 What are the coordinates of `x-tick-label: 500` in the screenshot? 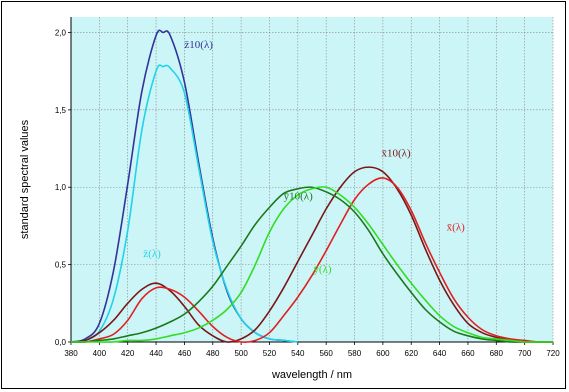 It's located at (241, 353).